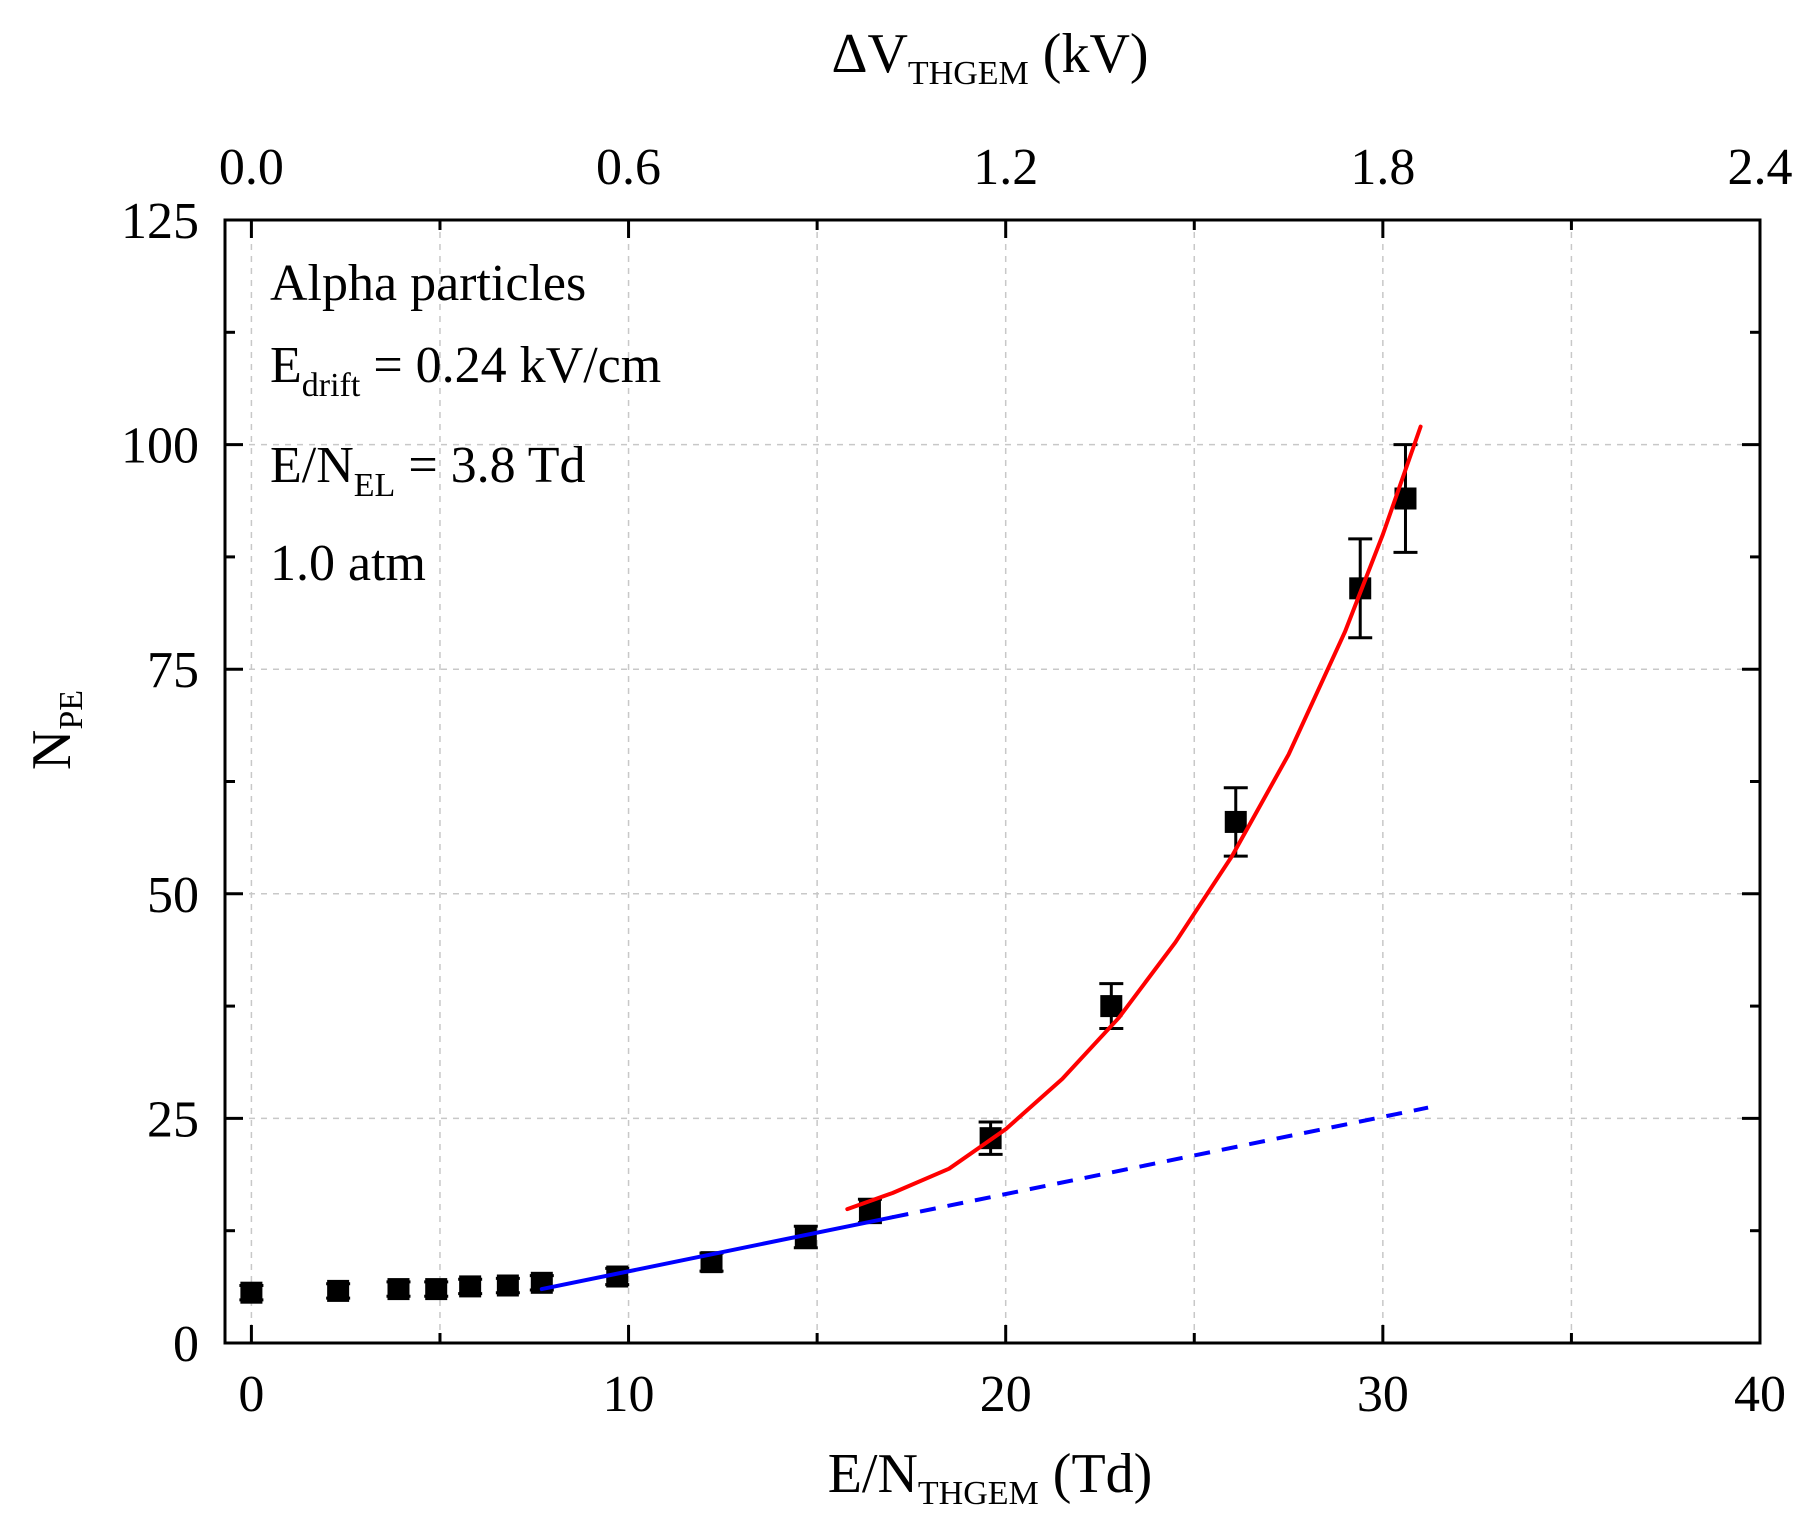 This screenshot has width=1801, height=1530. I want to click on x-tick-label: 30, so click(1383, 1394).